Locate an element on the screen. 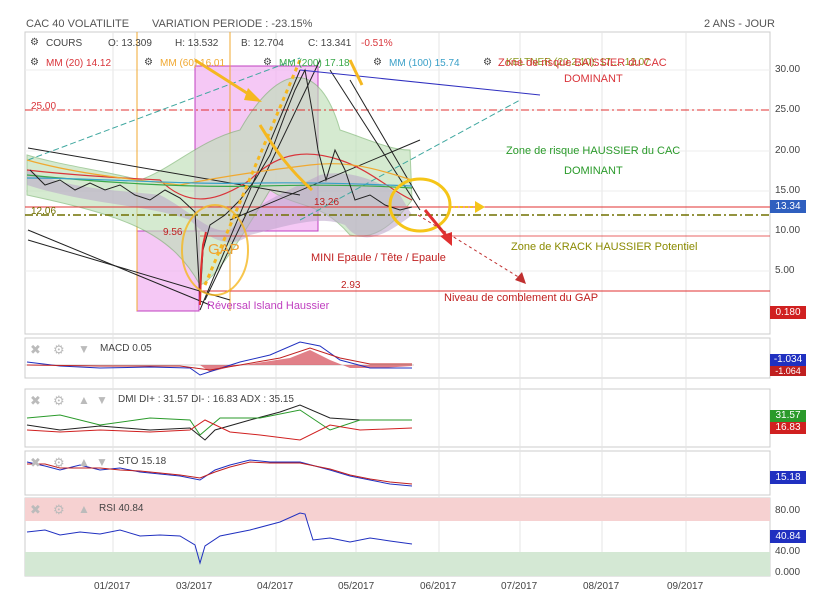 Image resolution: width=821 pixels, height=603 pixels. yellow-dotted-trend is located at coordinates (252, 172).